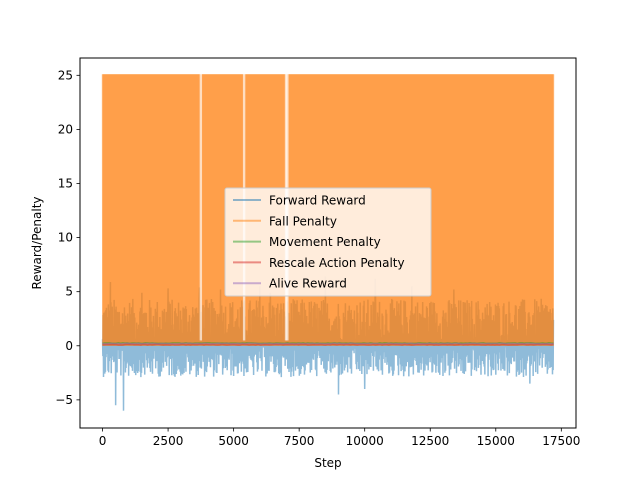 The height and width of the screenshot is (480, 640). I want to click on legend-item: Fall Penalty, so click(285, 221).